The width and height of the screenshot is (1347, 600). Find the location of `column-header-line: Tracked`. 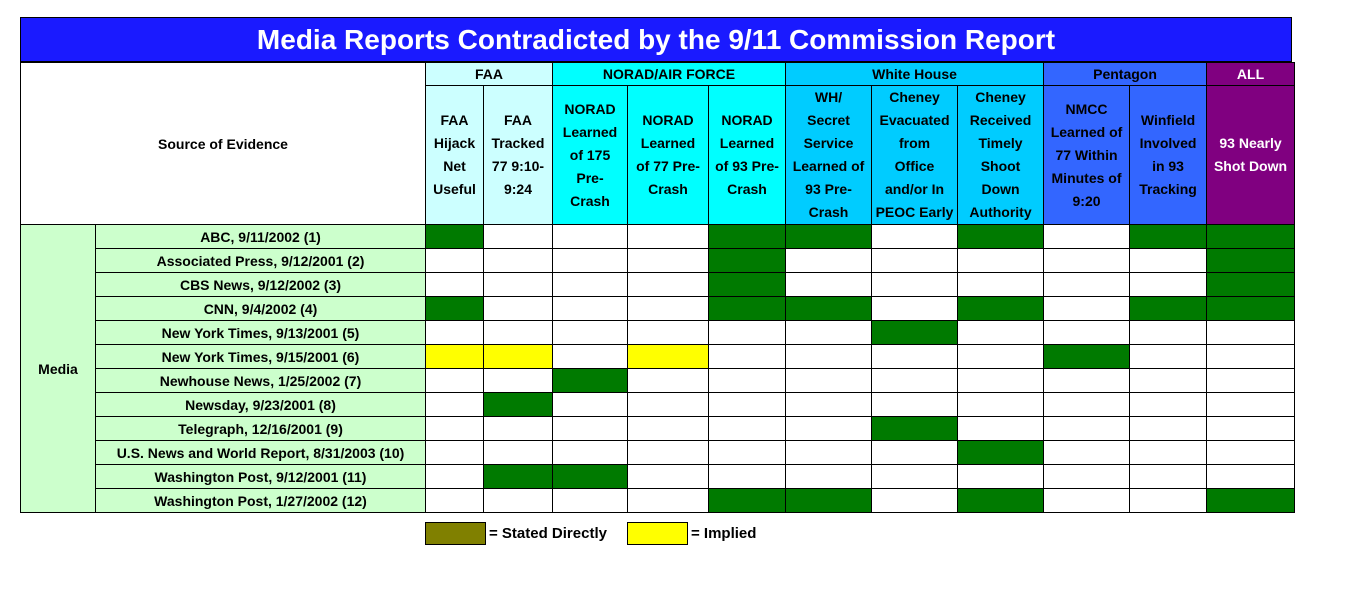

column-header-line: Tracked is located at coordinates (518, 143).